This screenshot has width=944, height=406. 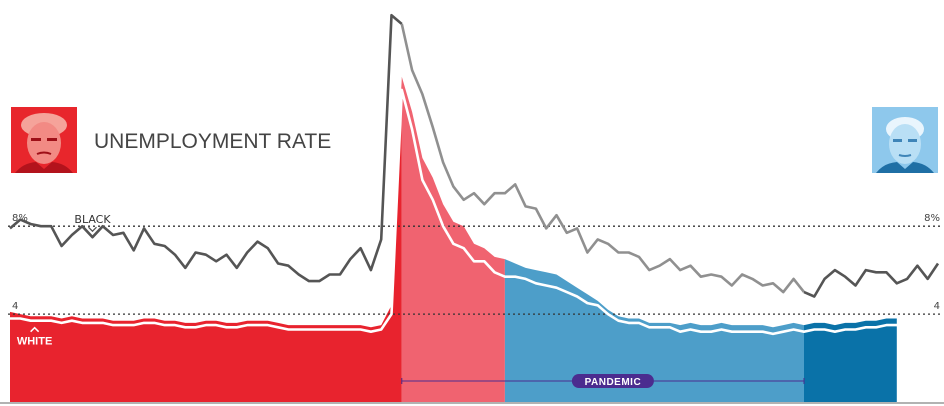 What do you see at coordinates (92, 229) in the screenshot?
I see `black-label-caret` at bounding box center [92, 229].